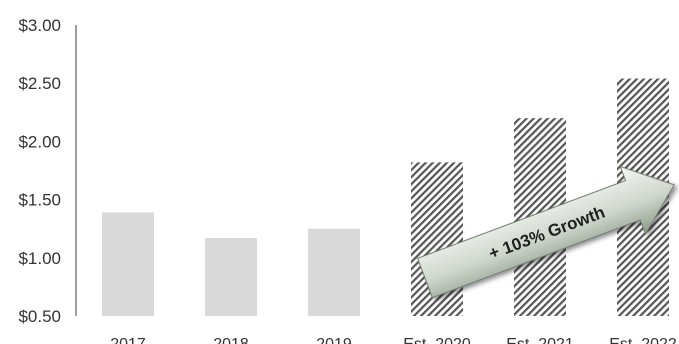 The width and height of the screenshot is (679, 344). I want to click on y-tick-label: $2.00, so click(39, 141).